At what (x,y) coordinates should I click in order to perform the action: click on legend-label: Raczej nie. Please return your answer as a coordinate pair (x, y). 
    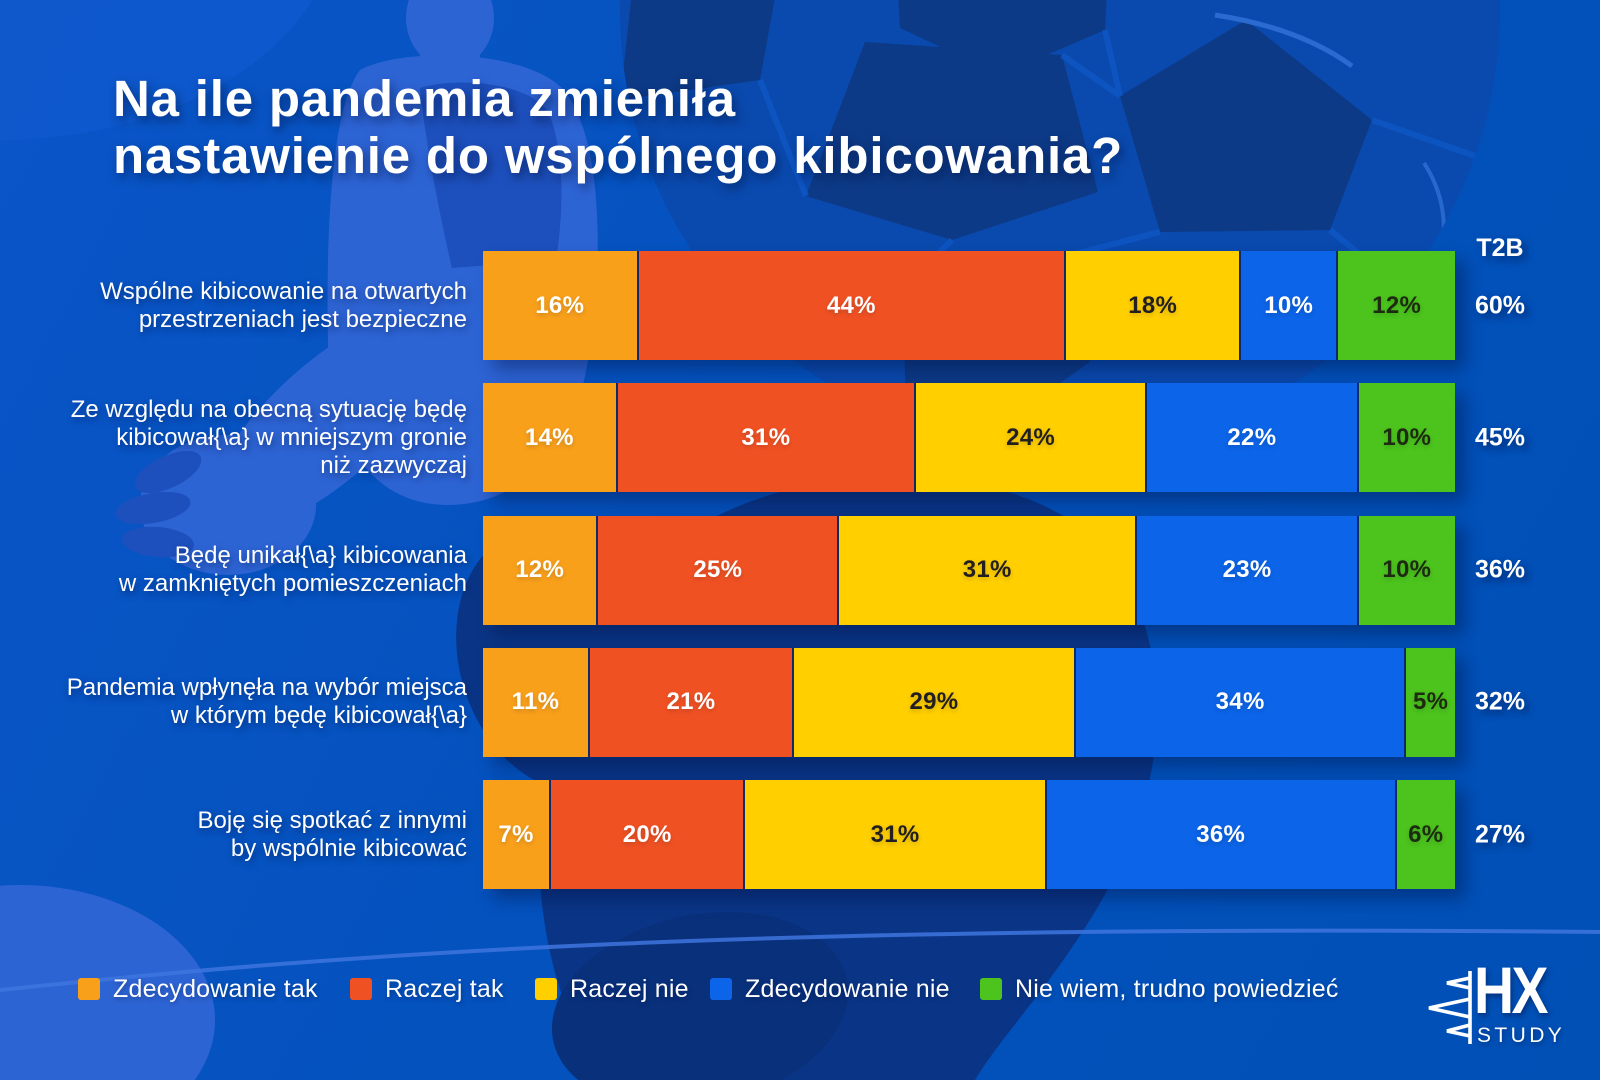
    Looking at the image, I should click on (629, 988).